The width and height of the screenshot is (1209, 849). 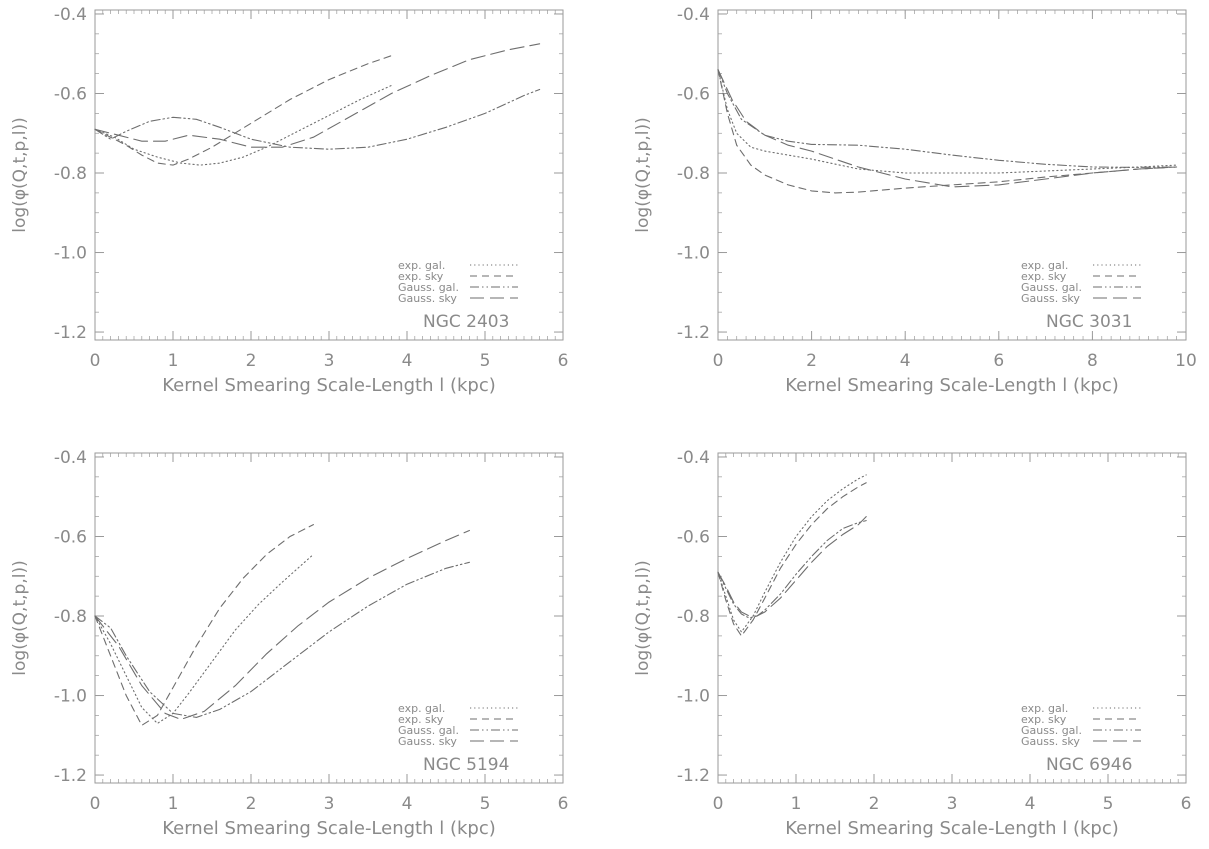 I want to click on galaxy-annotation: NGC 3031, so click(x=1089, y=322).